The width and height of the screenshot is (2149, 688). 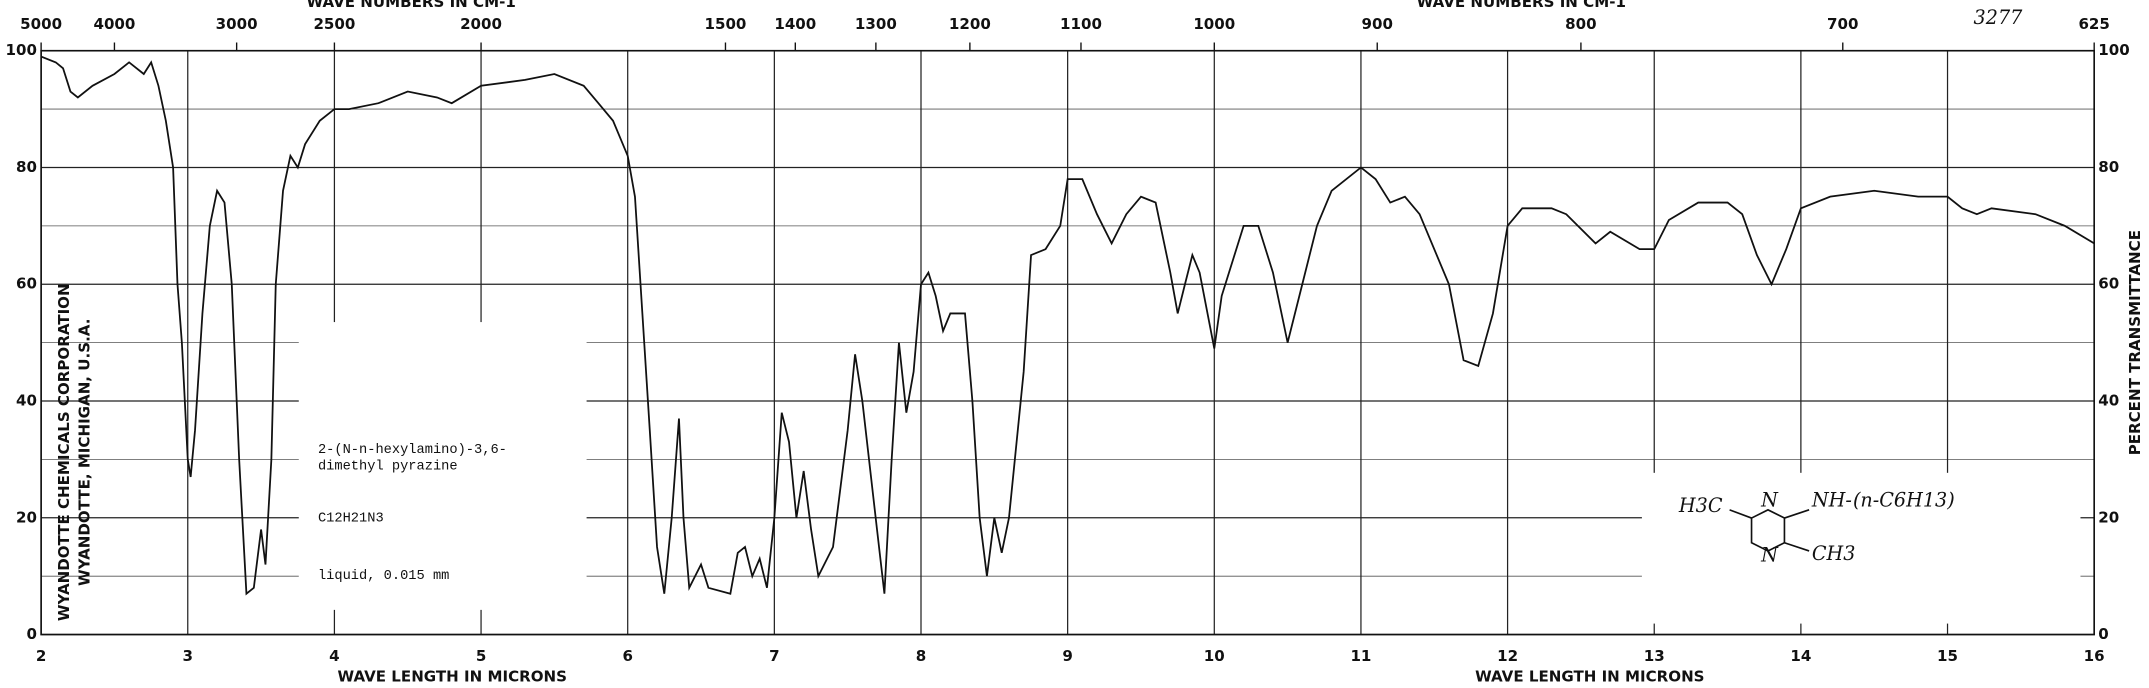 What do you see at coordinates (921, 656) in the screenshot?
I see `x-tick-label: 8` at bounding box center [921, 656].